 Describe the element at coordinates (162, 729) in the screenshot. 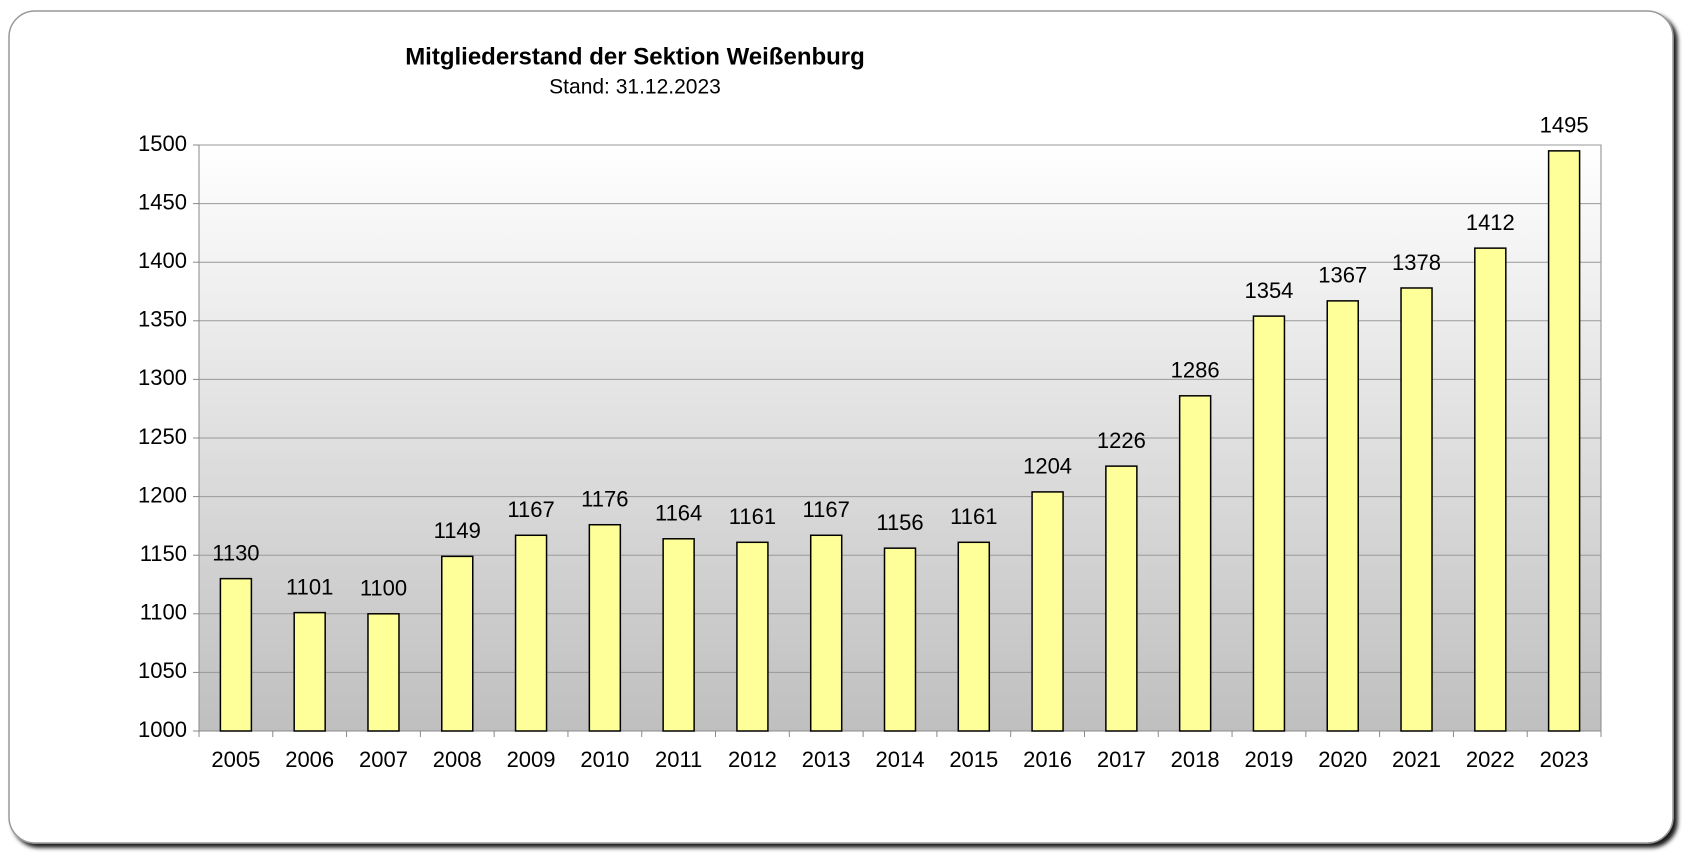

I see `y-tick-label: 1000` at that location.